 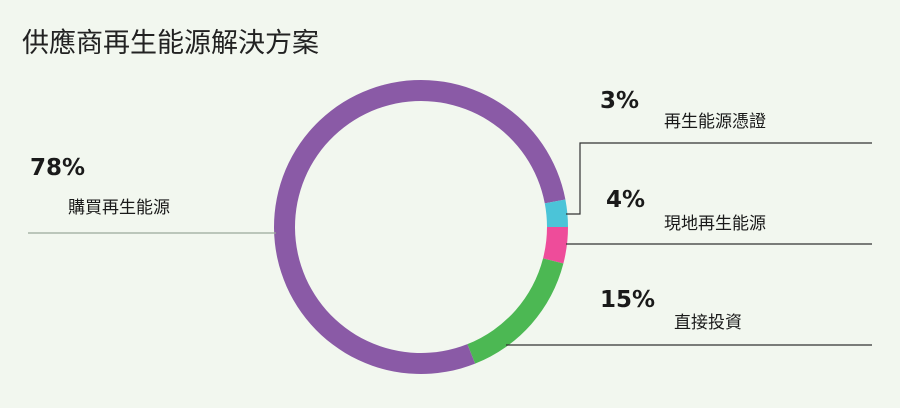 I want to click on pct-rec: 3%, so click(x=619, y=101).